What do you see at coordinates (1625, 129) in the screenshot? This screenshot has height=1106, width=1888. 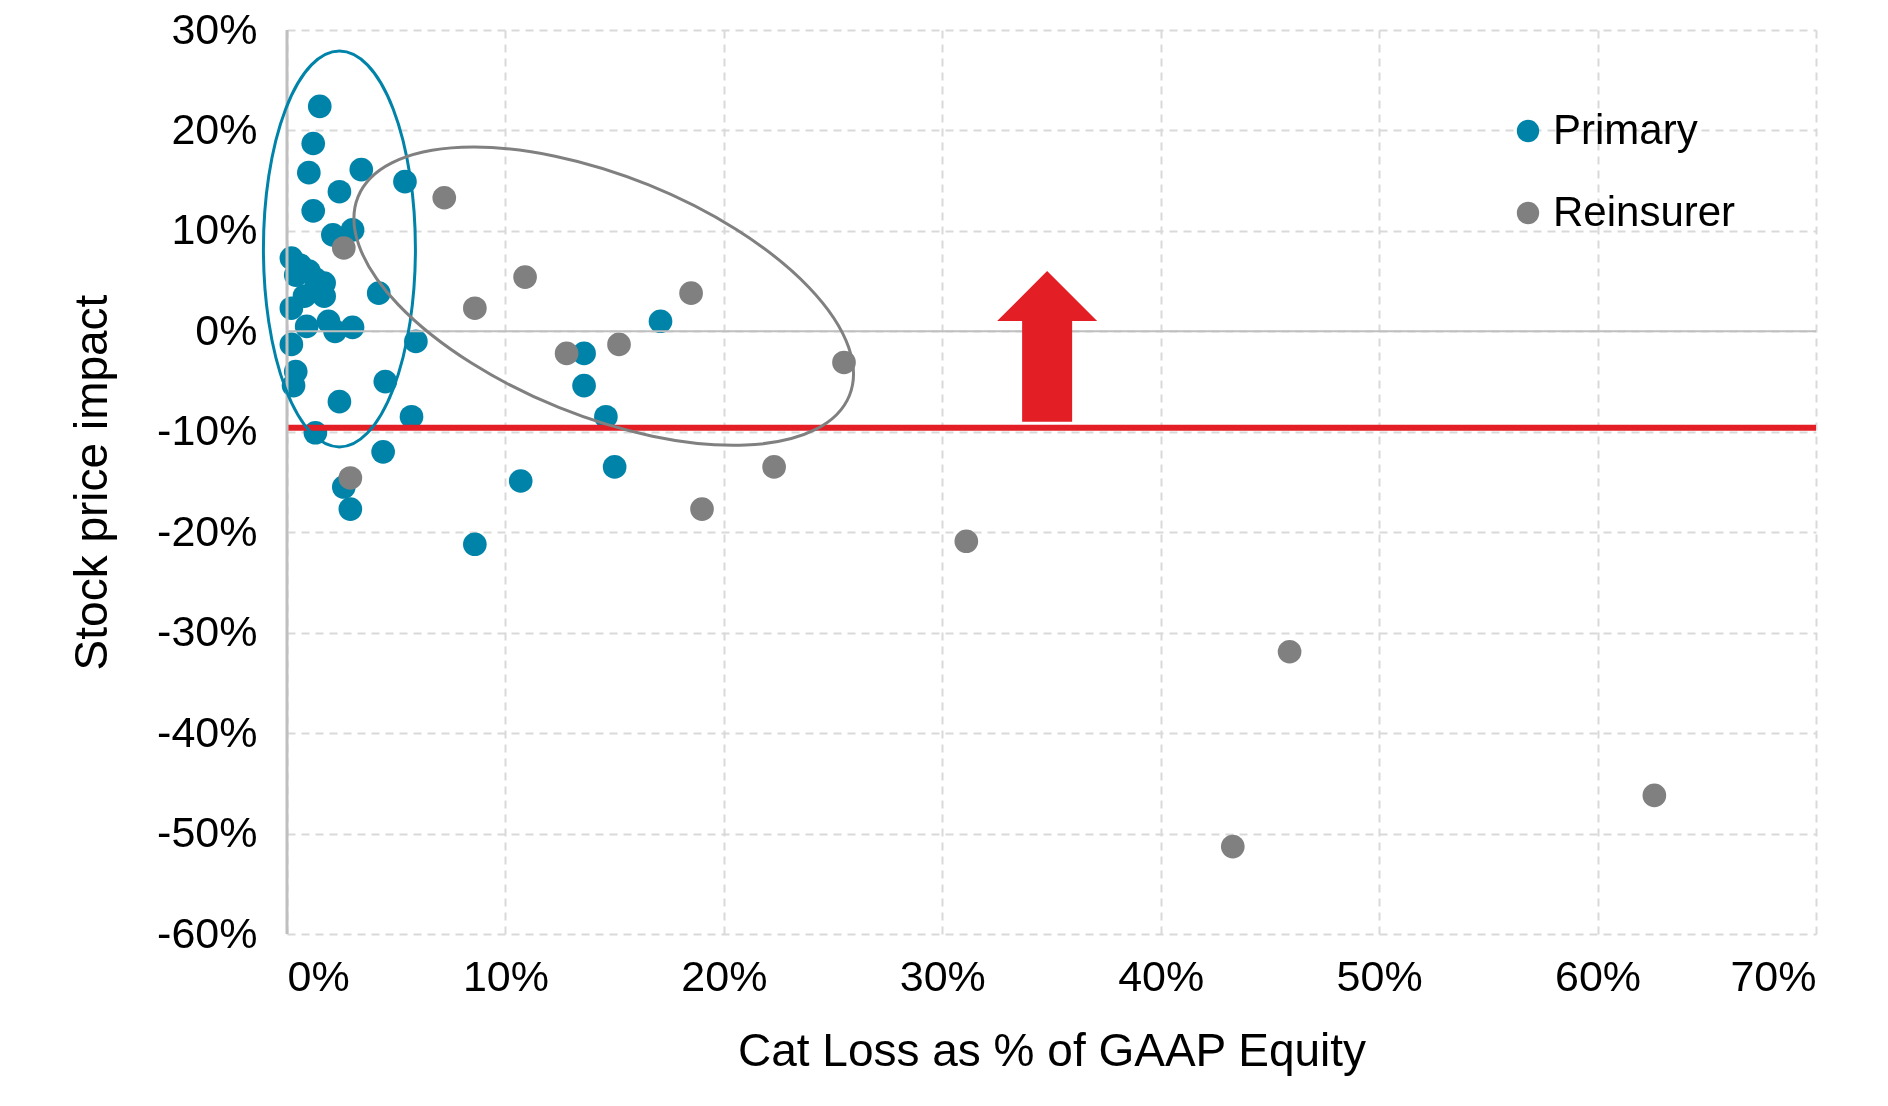 I see `legend-label: Primary` at bounding box center [1625, 129].